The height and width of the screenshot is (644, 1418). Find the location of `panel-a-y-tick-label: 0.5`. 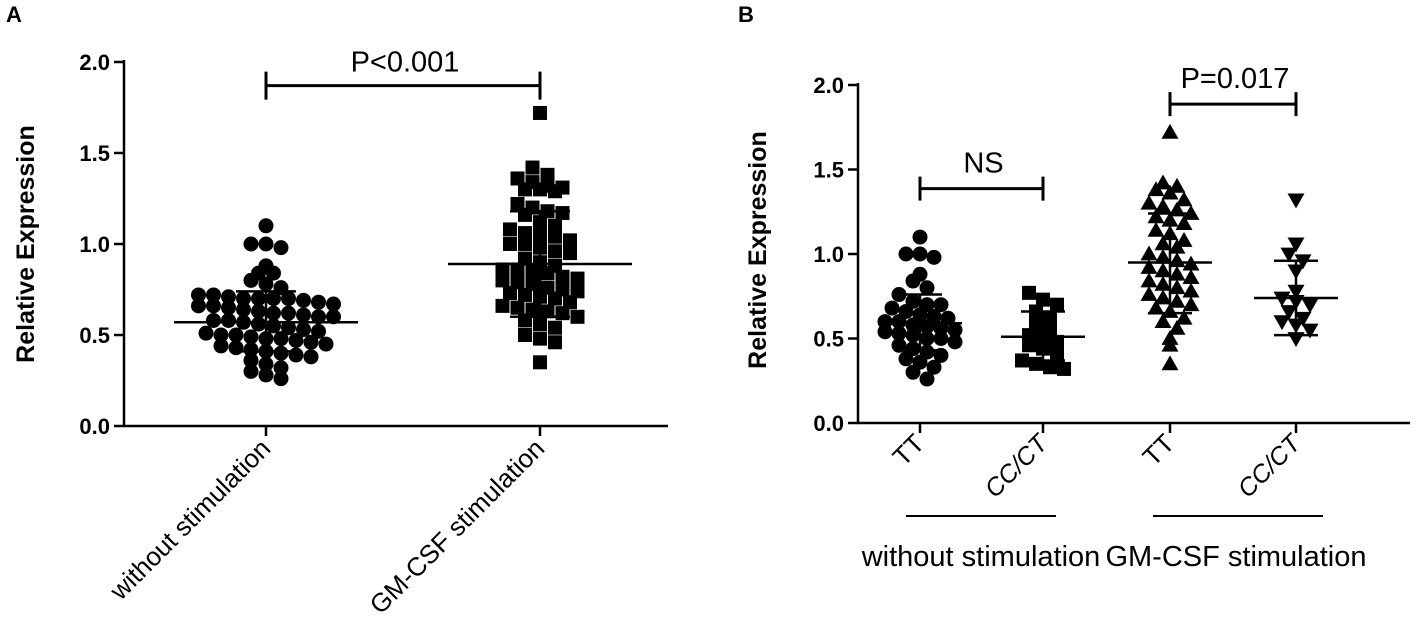

panel-a-y-tick-label: 0.5 is located at coordinates (94, 335).